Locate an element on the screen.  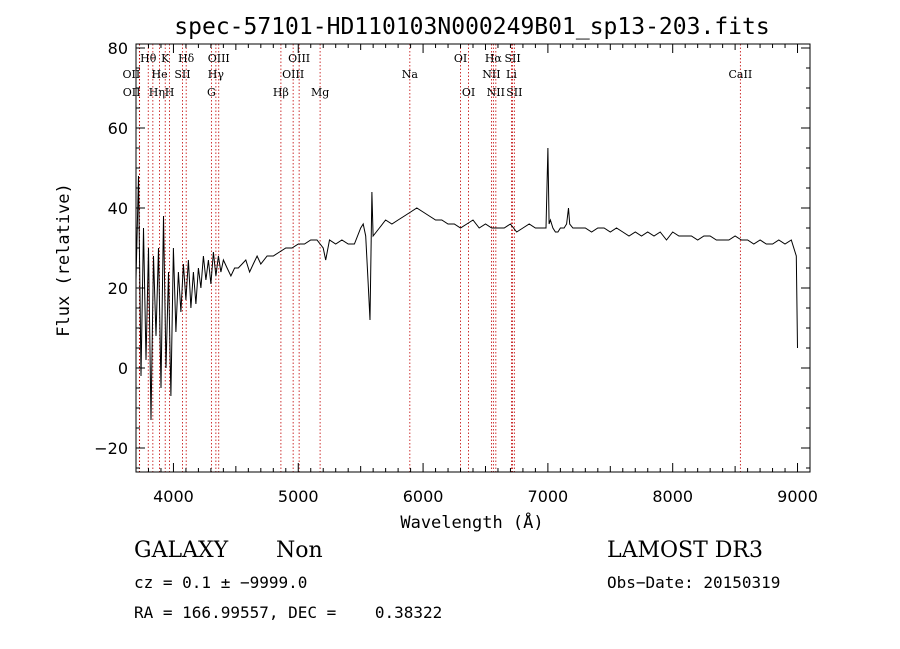
x-tick-label: 7000 is located at coordinates (548, 496).